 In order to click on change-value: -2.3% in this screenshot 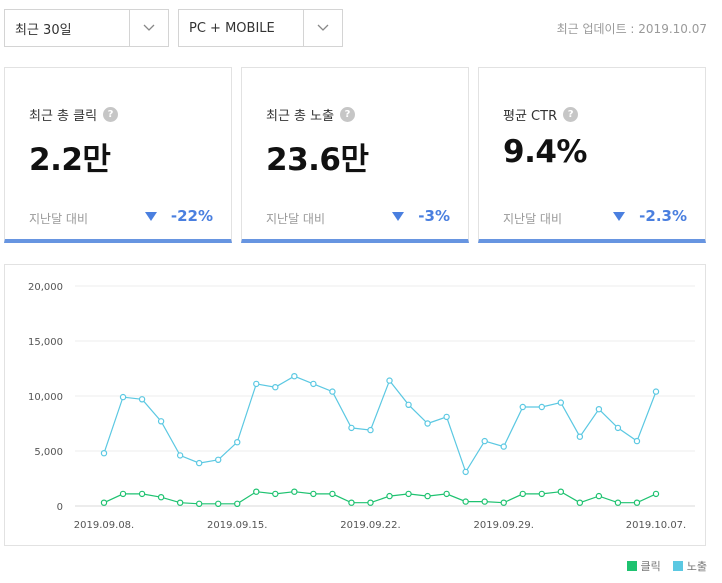, I will do `click(663, 216)`.